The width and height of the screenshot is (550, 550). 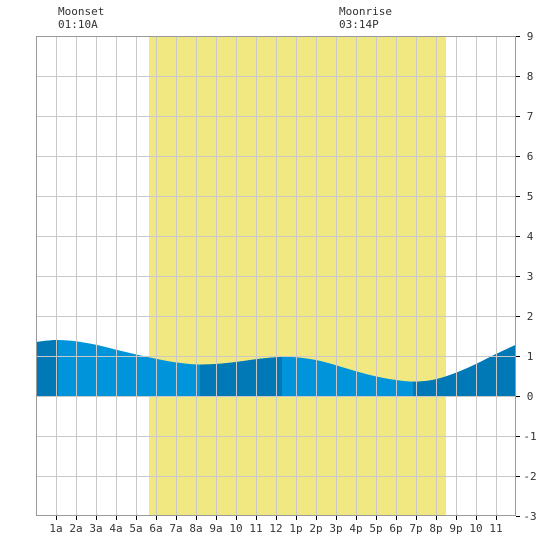 I want to click on moonset-time: 01:10A, so click(x=78, y=24).